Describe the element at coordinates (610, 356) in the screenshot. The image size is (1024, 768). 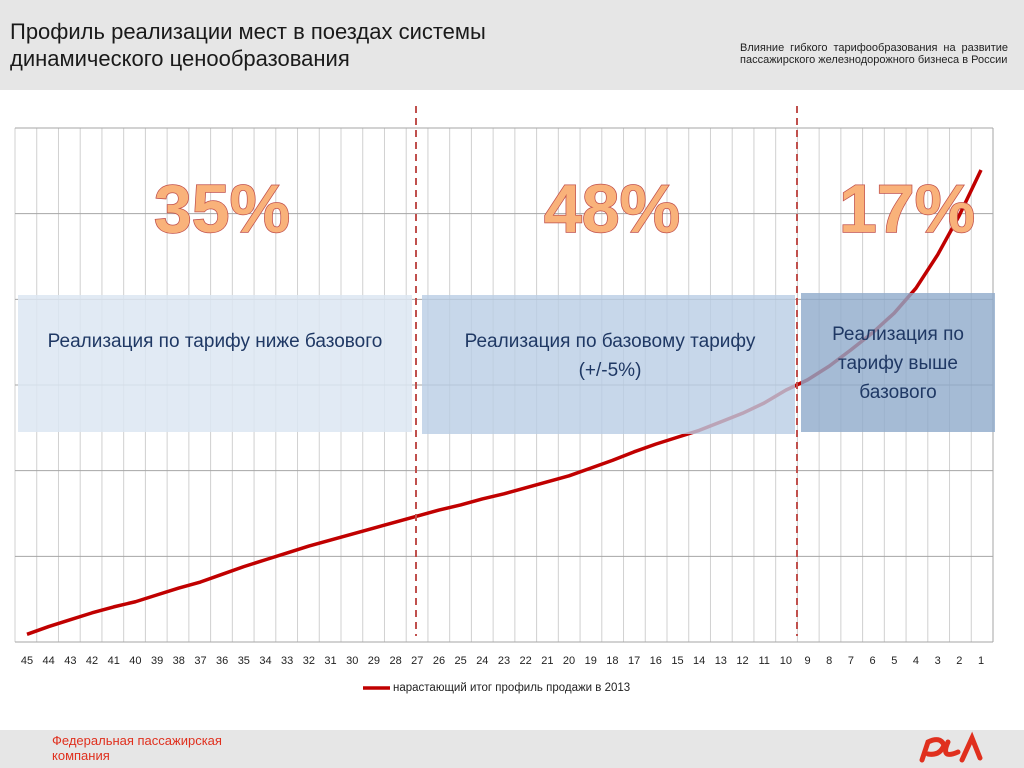
I see `section-label: Реализация по базовому тарифу (+/-5%)` at that location.